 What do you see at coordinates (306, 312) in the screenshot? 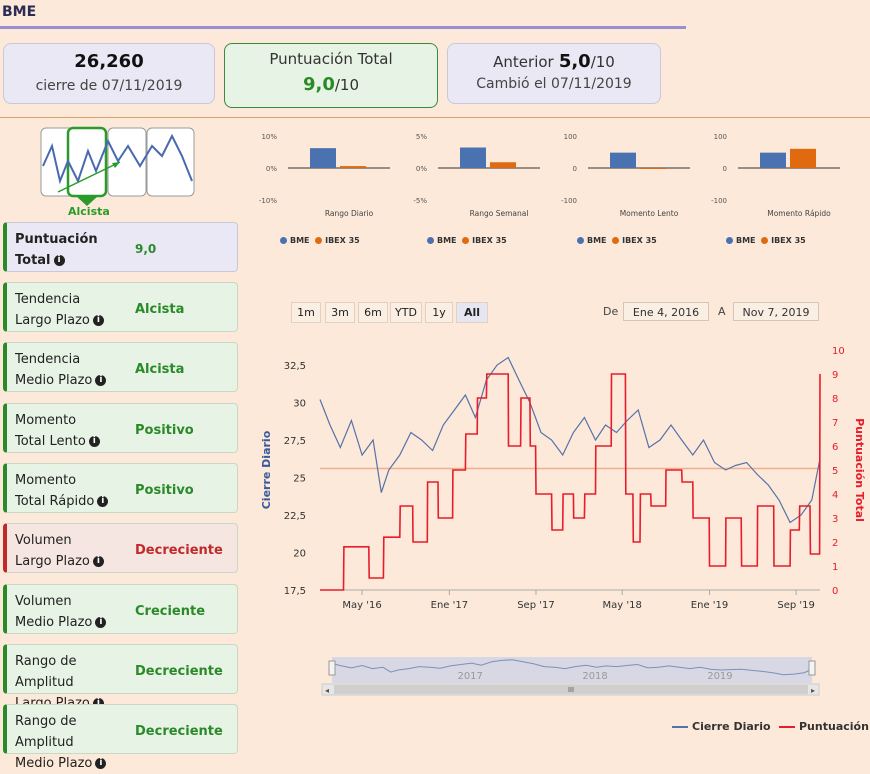
I see `range-button-1m: 1m` at bounding box center [306, 312].